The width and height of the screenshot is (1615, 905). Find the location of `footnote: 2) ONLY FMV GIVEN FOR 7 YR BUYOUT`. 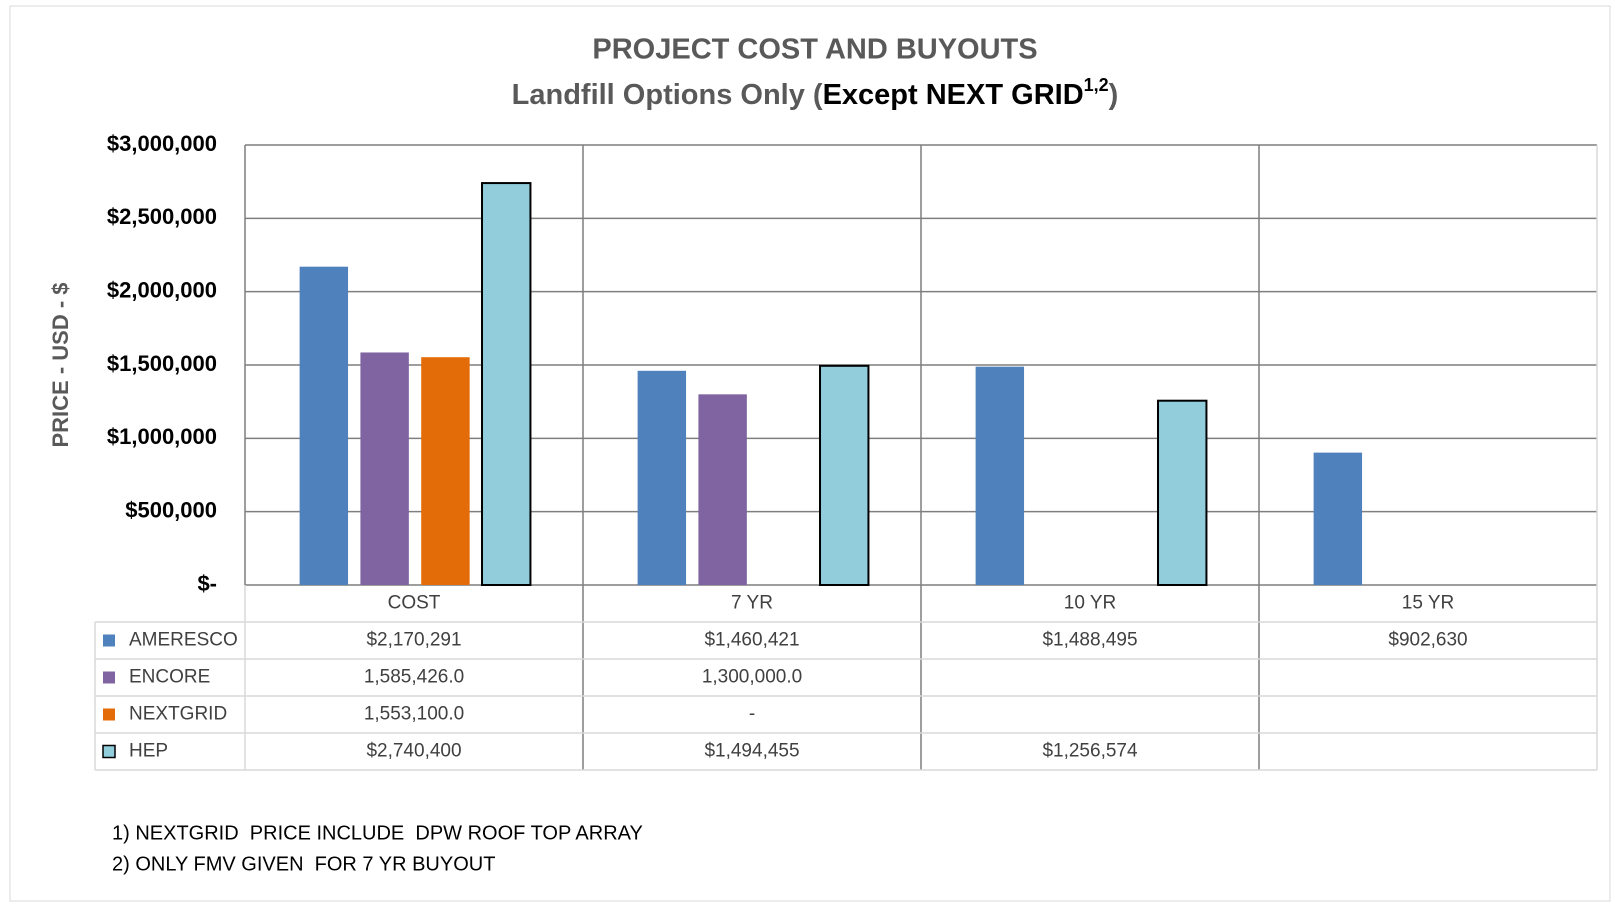

footnote: 2) ONLY FMV GIVEN FOR 7 YR BUYOUT is located at coordinates (303, 864).